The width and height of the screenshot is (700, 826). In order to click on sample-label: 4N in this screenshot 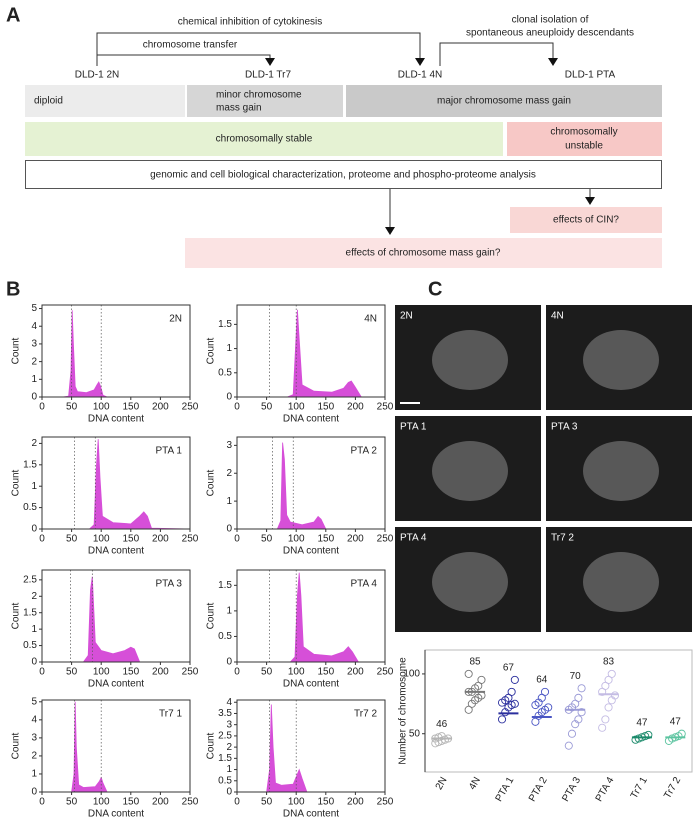, I will do `click(370, 319)`.